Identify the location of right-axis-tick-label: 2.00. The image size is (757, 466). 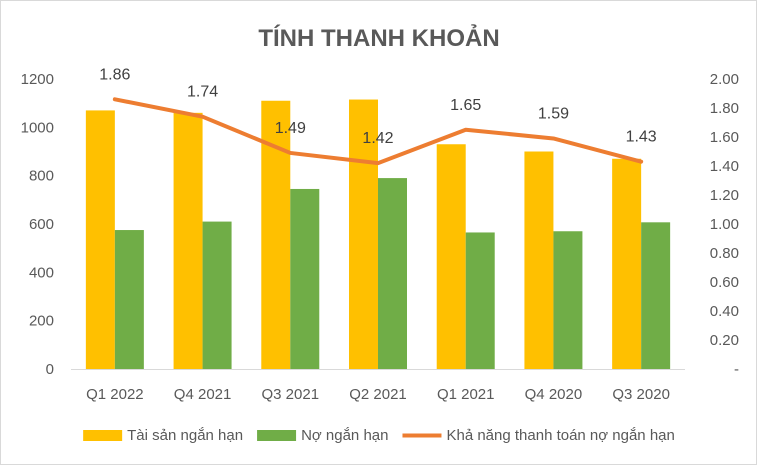
(724, 79).